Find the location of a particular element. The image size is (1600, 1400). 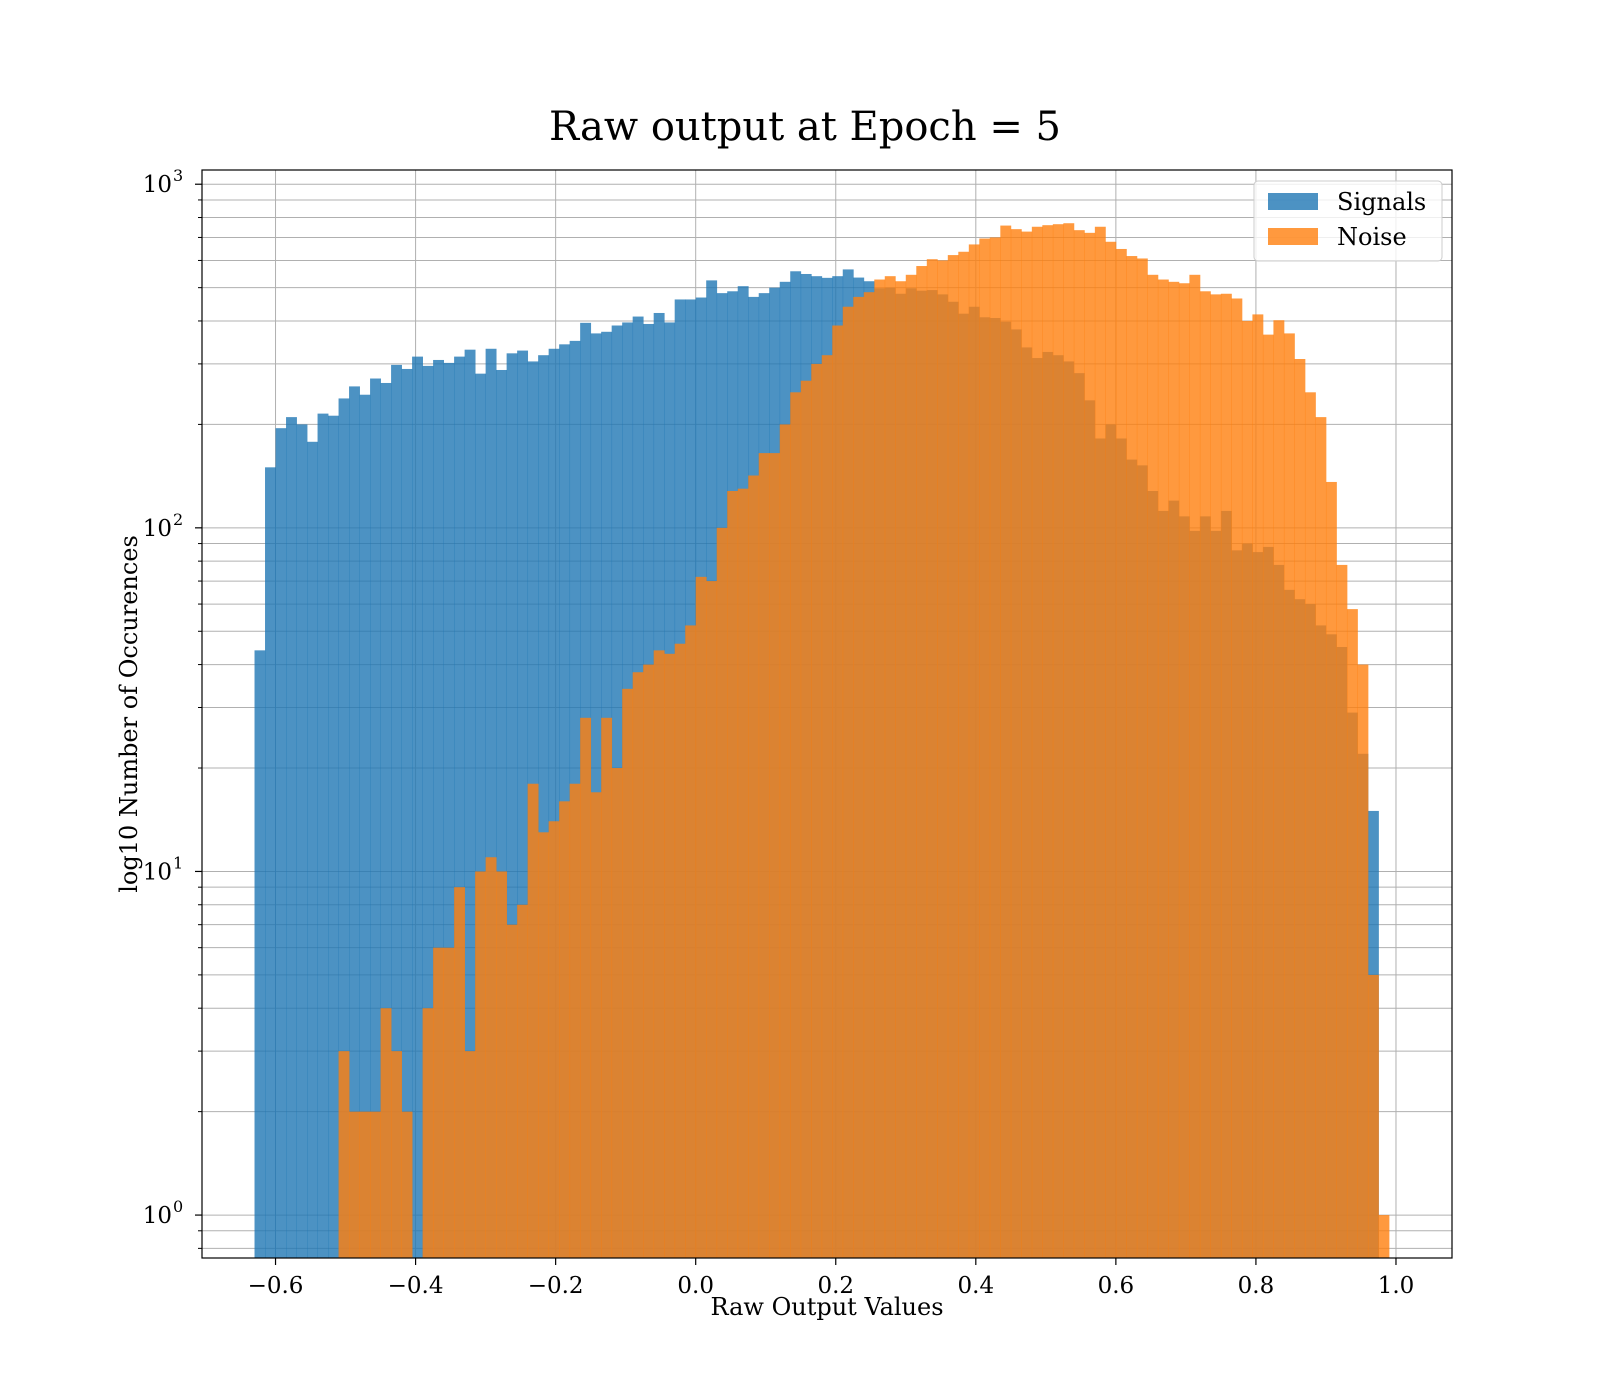

legend: Signals Noise is located at coordinates (1348, 221).